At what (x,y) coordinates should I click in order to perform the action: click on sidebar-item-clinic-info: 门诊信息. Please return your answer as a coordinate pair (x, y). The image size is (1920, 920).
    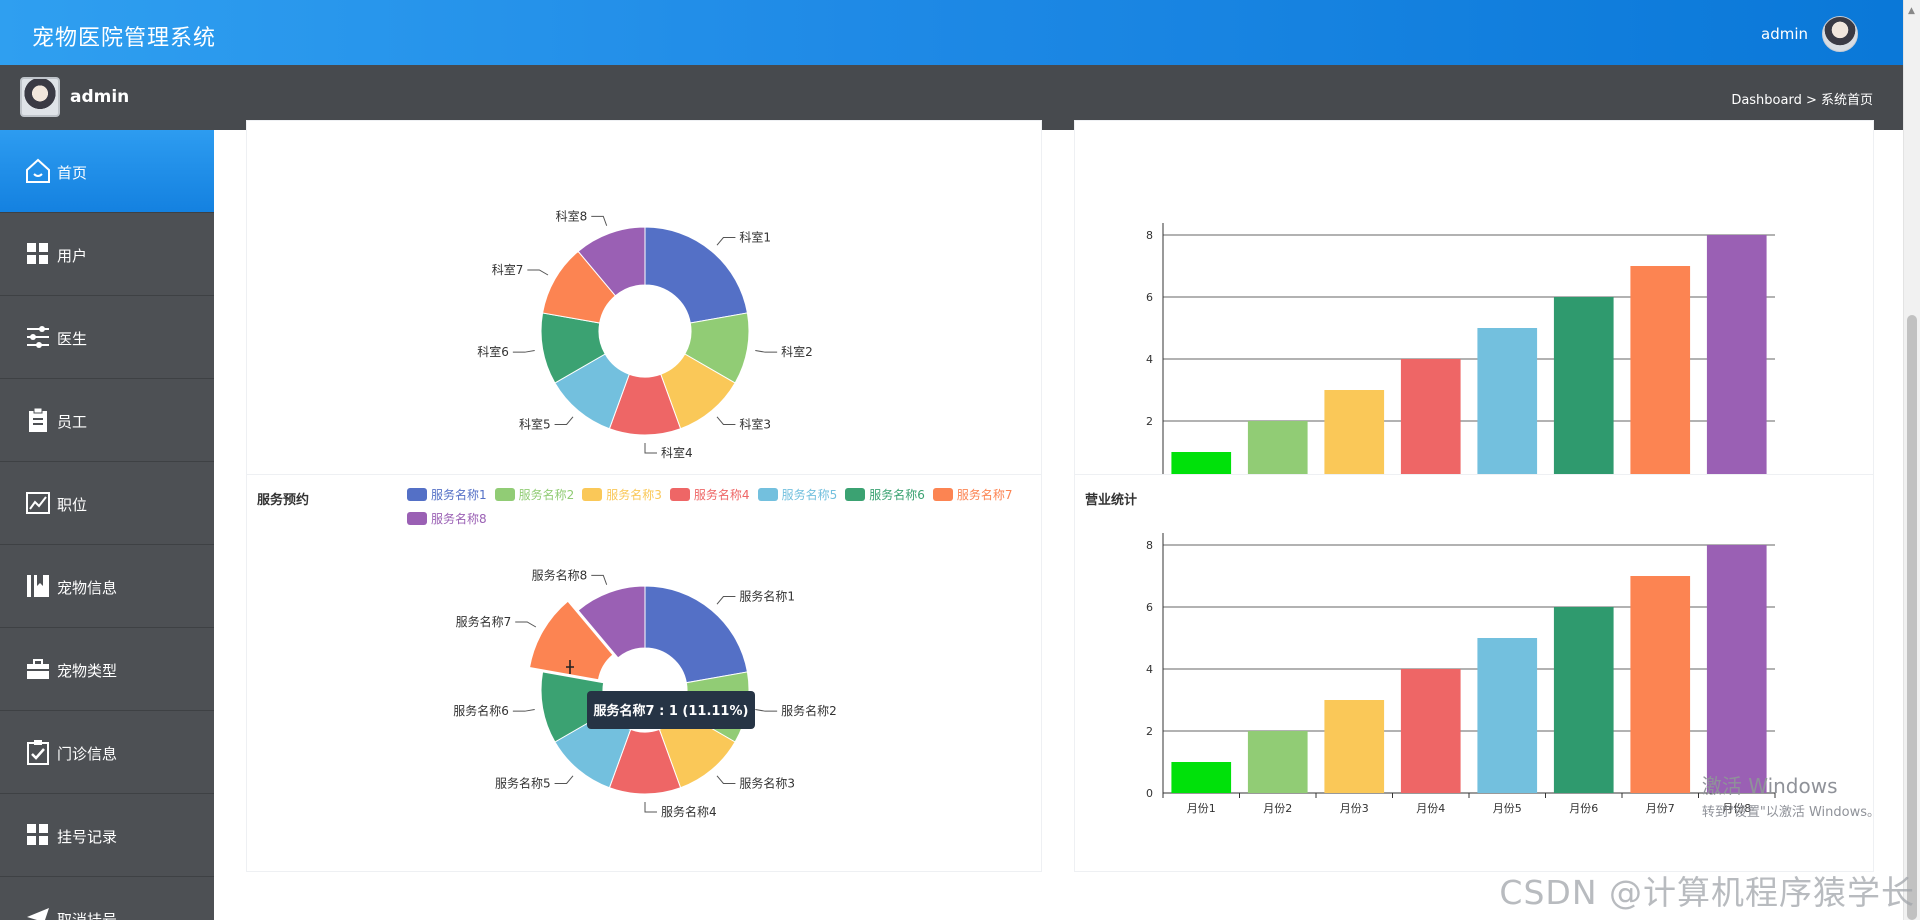
    Looking at the image, I should click on (107, 752).